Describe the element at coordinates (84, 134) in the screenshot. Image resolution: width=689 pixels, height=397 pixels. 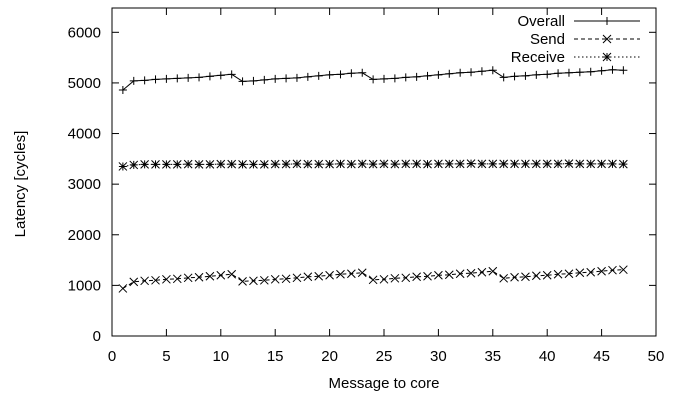
I see `y-tick-label: 4000` at that location.